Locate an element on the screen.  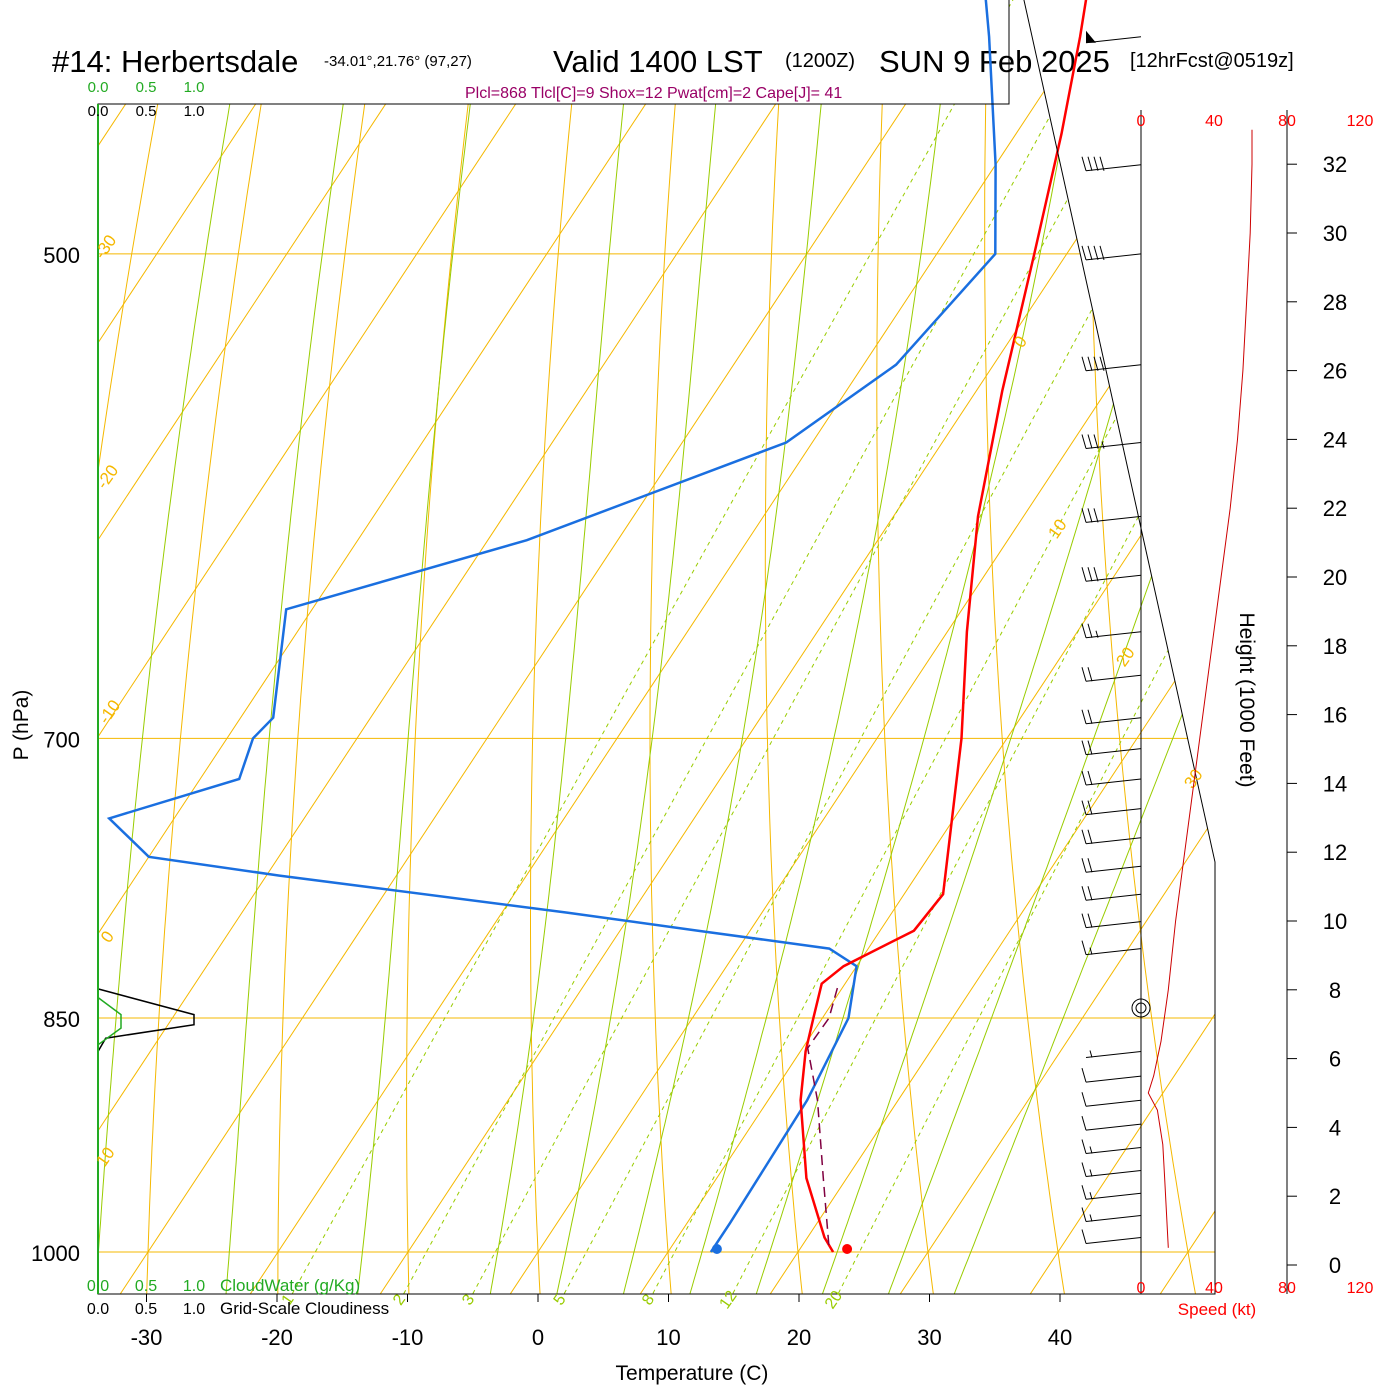
cloud-scale-label: 1.0 is located at coordinates (194, 1286).